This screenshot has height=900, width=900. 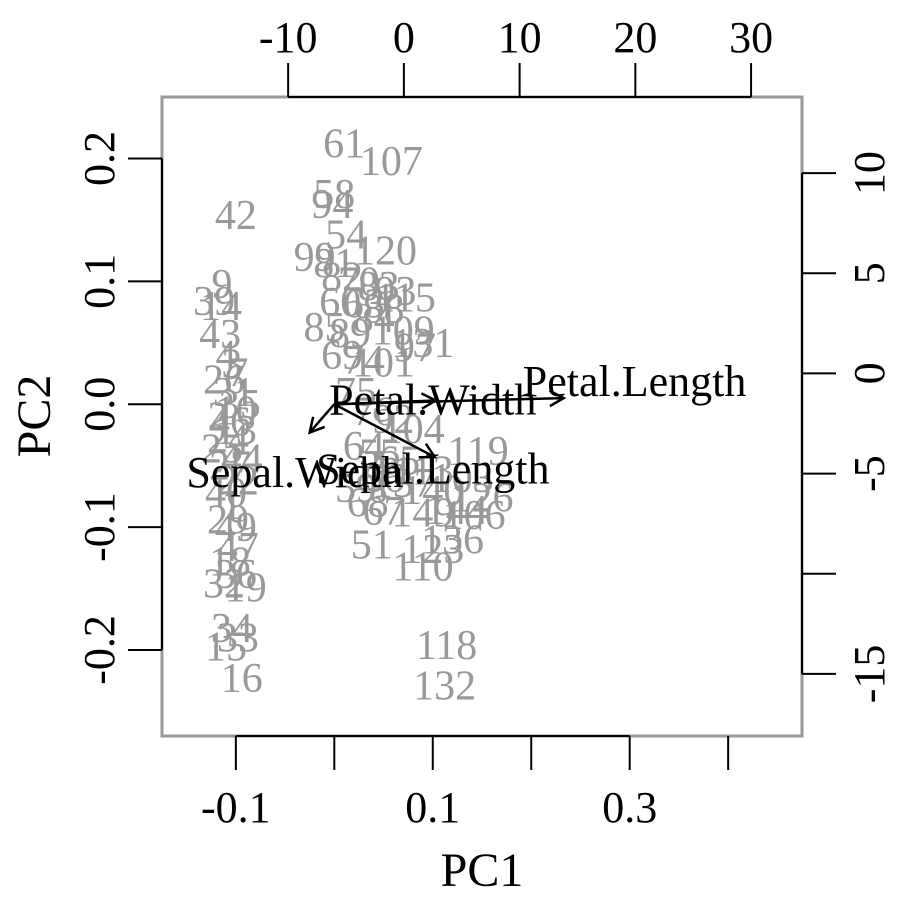 I want to click on right-tick-label: 5, so click(x=869, y=273).